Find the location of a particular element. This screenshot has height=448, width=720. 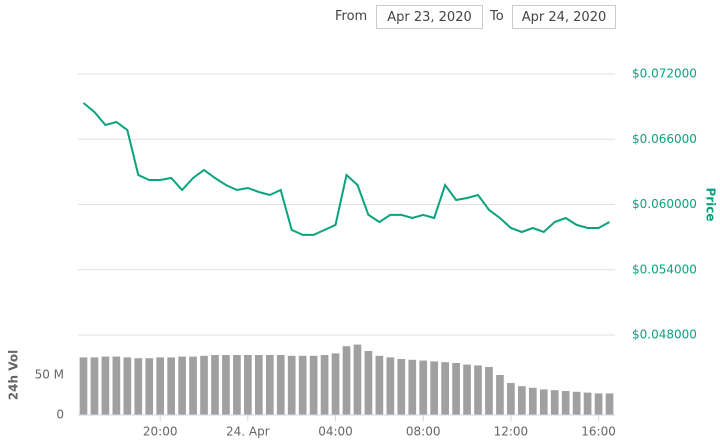

y-tick-label: $0.048000 is located at coordinates (664, 335).